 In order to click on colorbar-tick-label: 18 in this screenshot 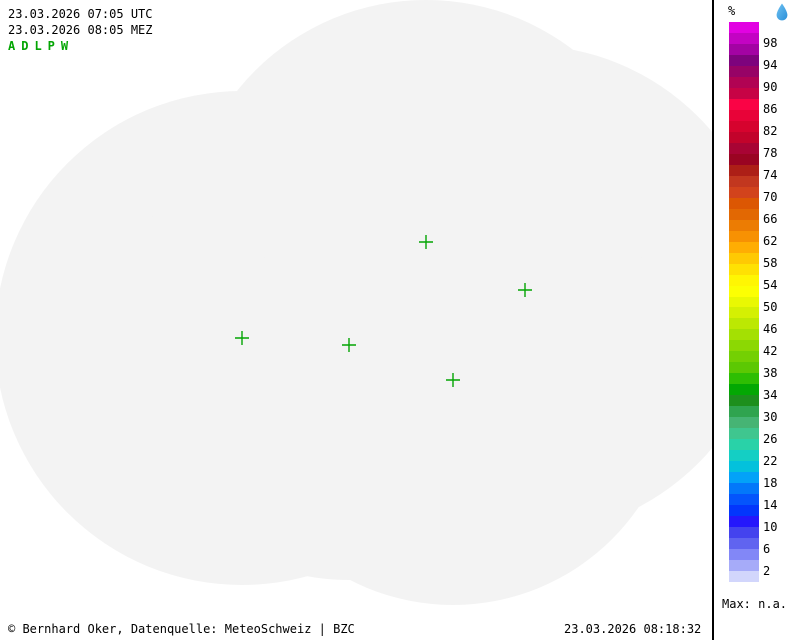, I will do `click(770, 483)`.